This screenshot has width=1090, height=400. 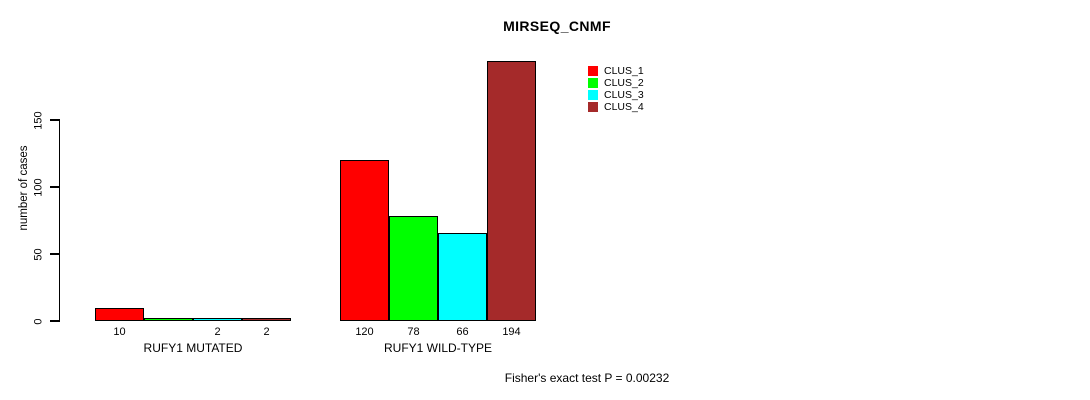 What do you see at coordinates (193, 348) in the screenshot?
I see `x-category-label: RUFY1 MUTATED` at bounding box center [193, 348].